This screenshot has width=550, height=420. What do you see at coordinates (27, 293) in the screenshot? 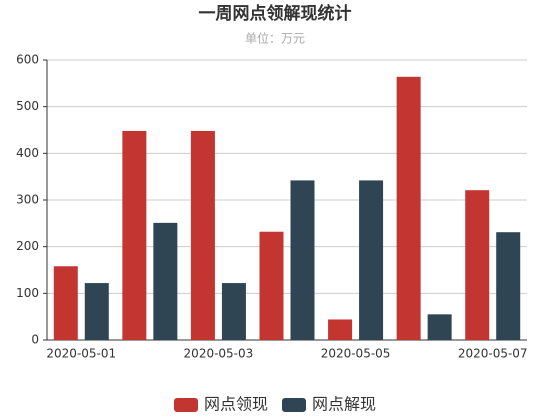
I see `y-tick-label: 100` at bounding box center [27, 293].